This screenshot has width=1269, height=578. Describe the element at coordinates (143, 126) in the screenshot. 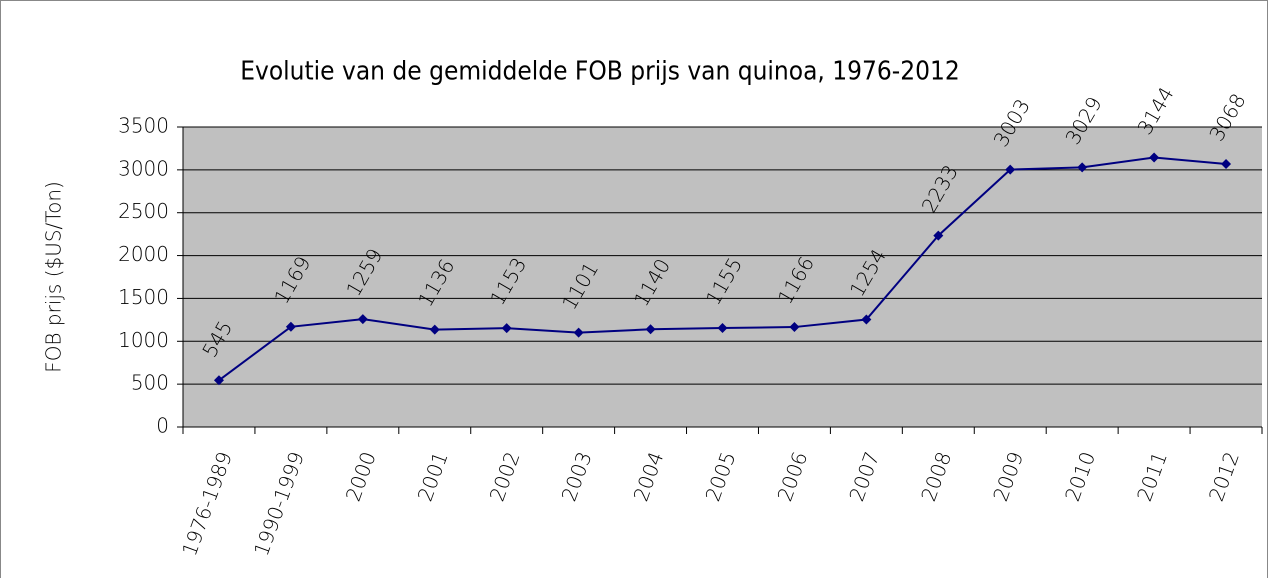

I see `y-tick-label: 3500` at that location.